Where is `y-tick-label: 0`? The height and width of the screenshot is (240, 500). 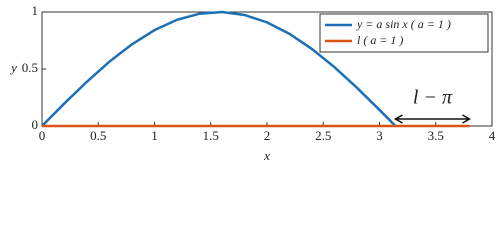 y-tick-label: 0 is located at coordinates (35, 124).